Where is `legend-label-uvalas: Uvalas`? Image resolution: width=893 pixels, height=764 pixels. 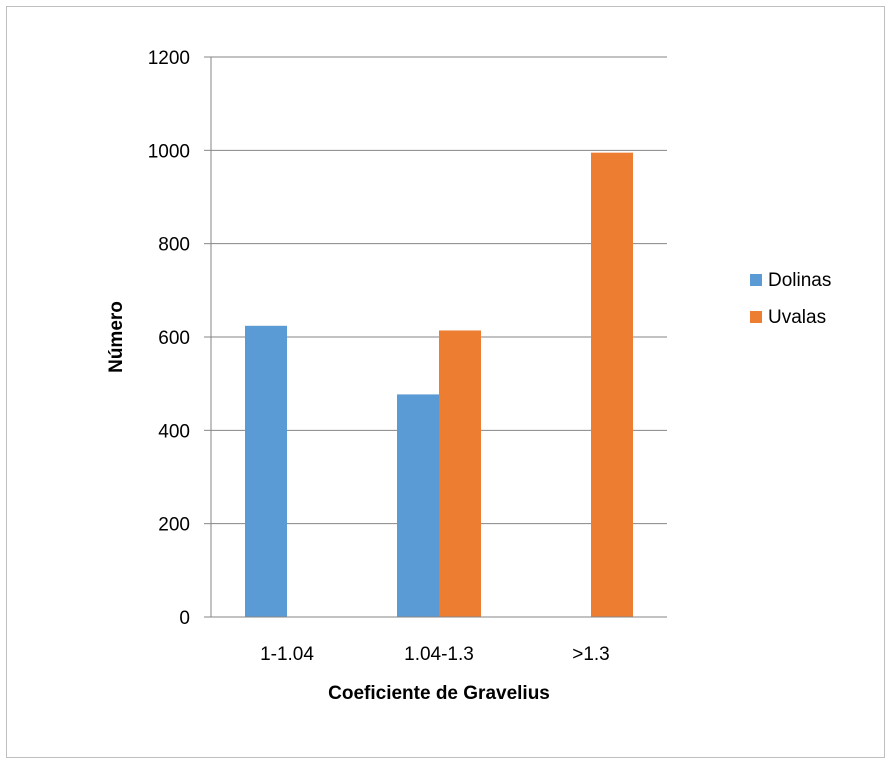
legend-label-uvalas: Uvalas is located at coordinates (797, 317).